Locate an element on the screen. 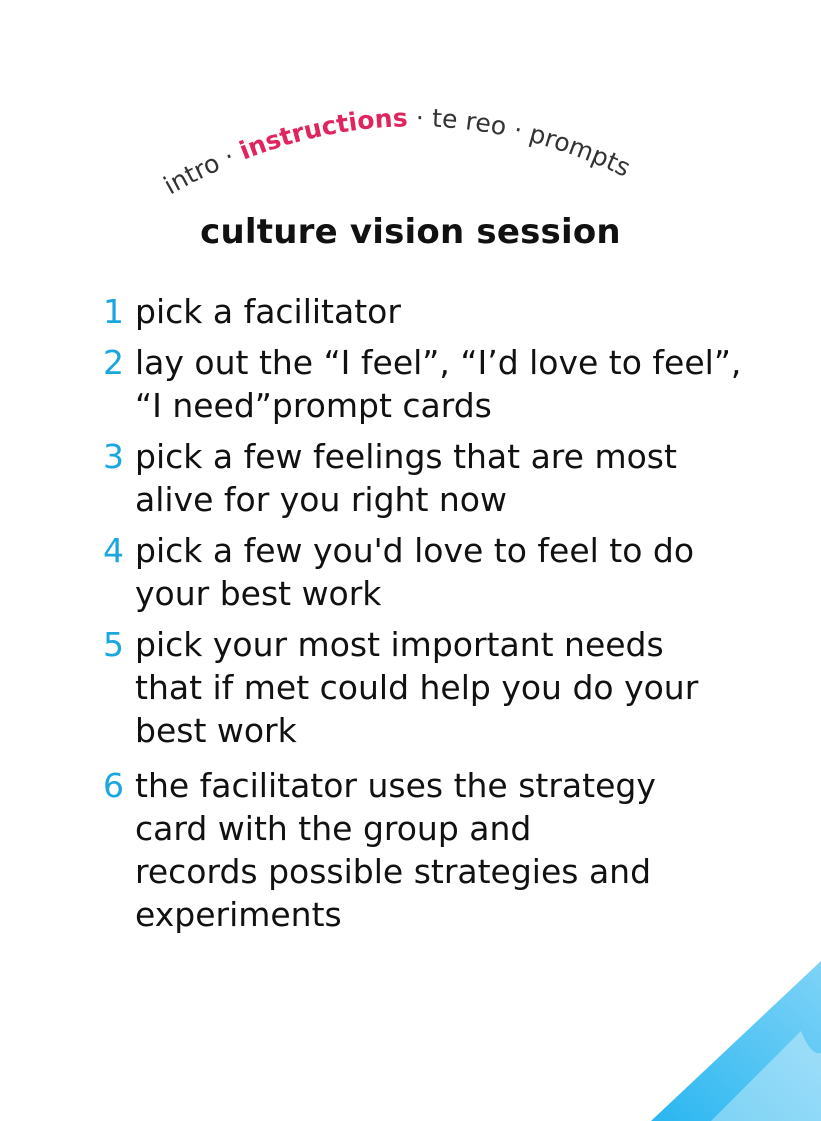  page-curl-corner is located at coordinates (736, 1041).